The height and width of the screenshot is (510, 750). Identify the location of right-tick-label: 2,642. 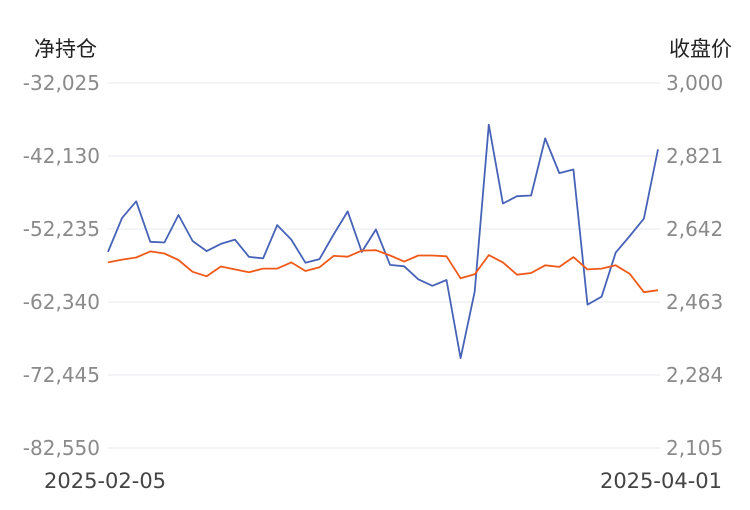
(694, 229).